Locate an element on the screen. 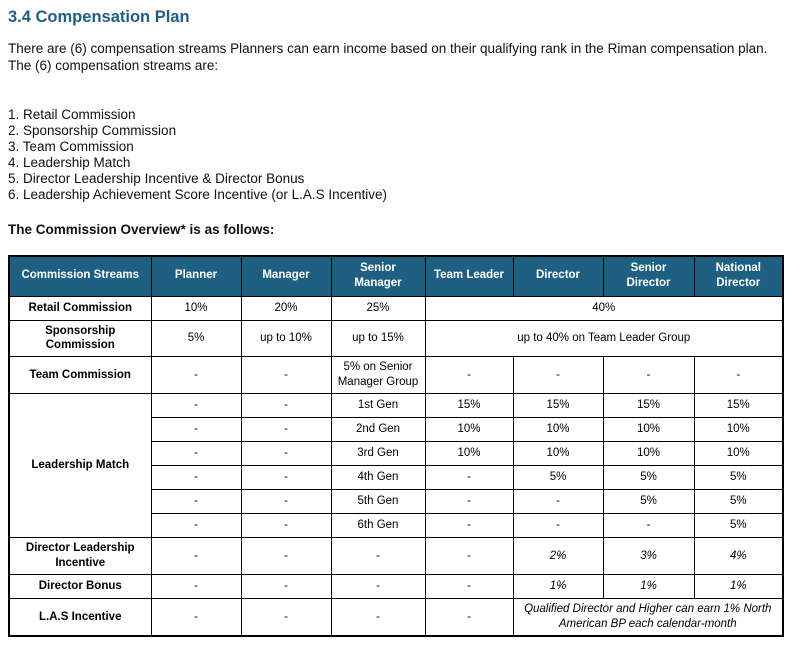 The width and height of the screenshot is (790, 645). table-cell: up to 40% on Team Leader Group is located at coordinates (604, 338).